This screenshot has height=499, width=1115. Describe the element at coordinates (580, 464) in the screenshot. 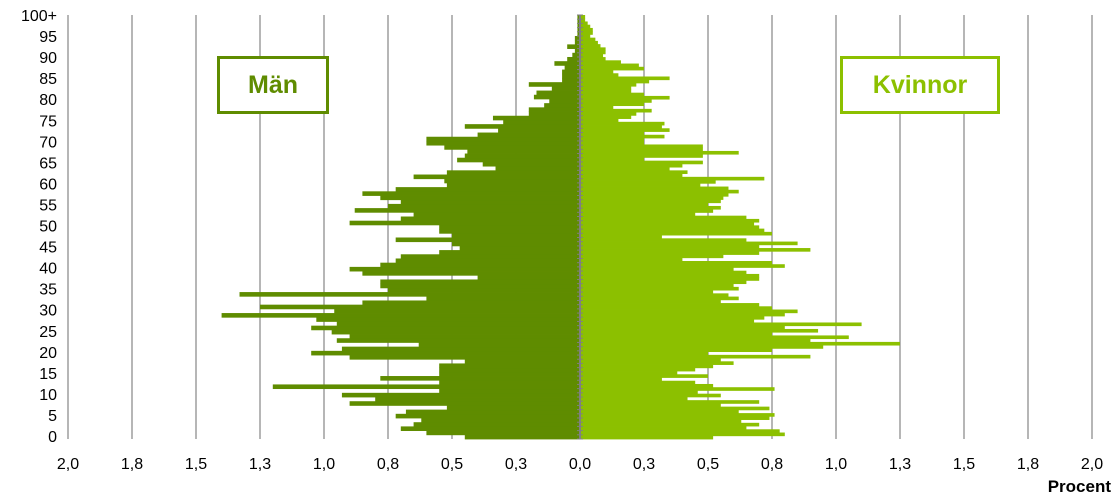

I see `x-tick-label: 0,0` at that location.